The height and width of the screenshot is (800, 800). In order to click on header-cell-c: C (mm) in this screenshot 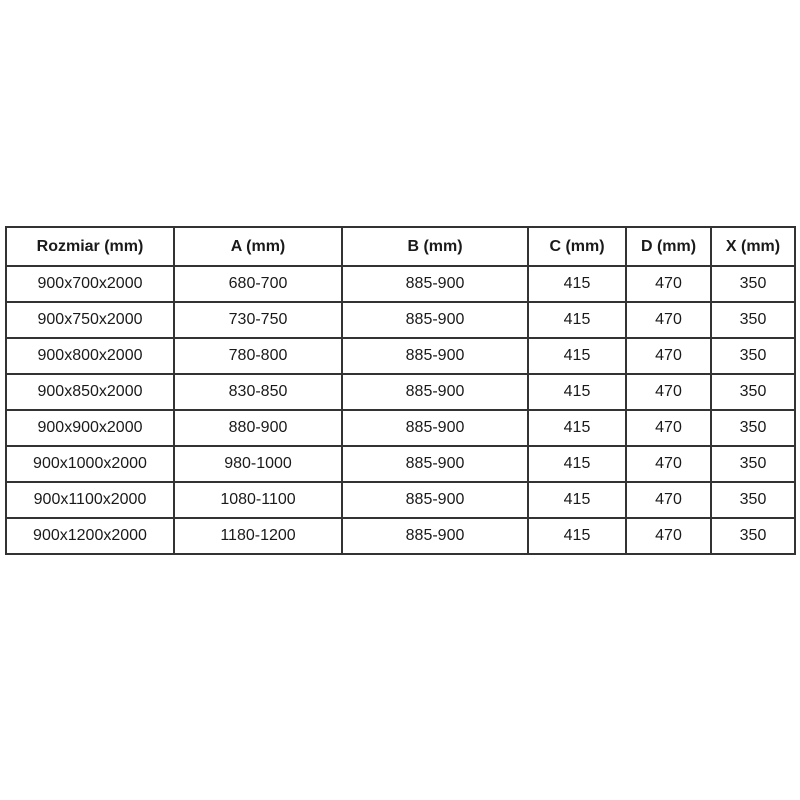, I will do `click(577, 246)`.